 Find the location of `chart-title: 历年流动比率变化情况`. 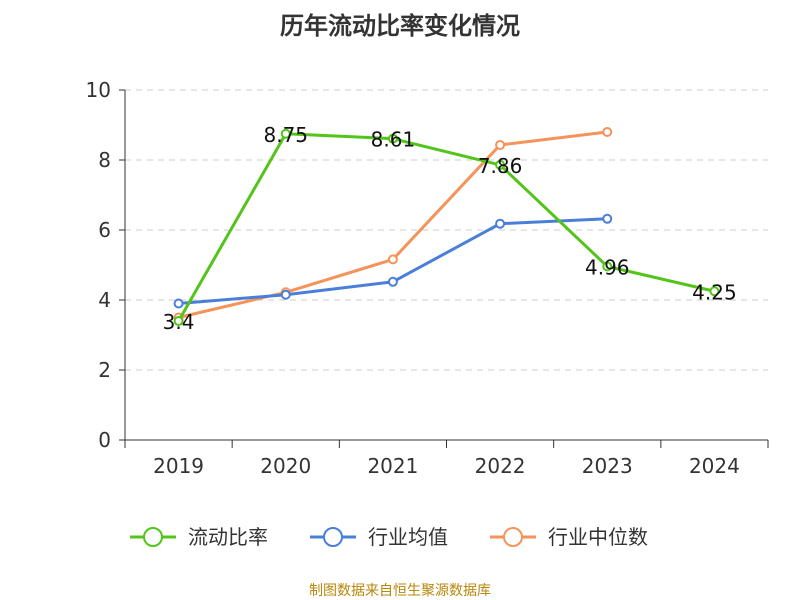

chart-title: 历年流动比率变化情况 is located at coordinates (400, 26).